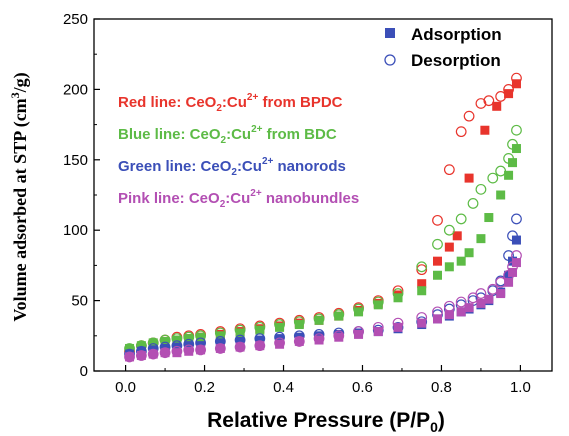  What do you see at coordinates (79, 301) in the screenshot?
I see `y-tick-label: 50` at bounding box center [79, 301].